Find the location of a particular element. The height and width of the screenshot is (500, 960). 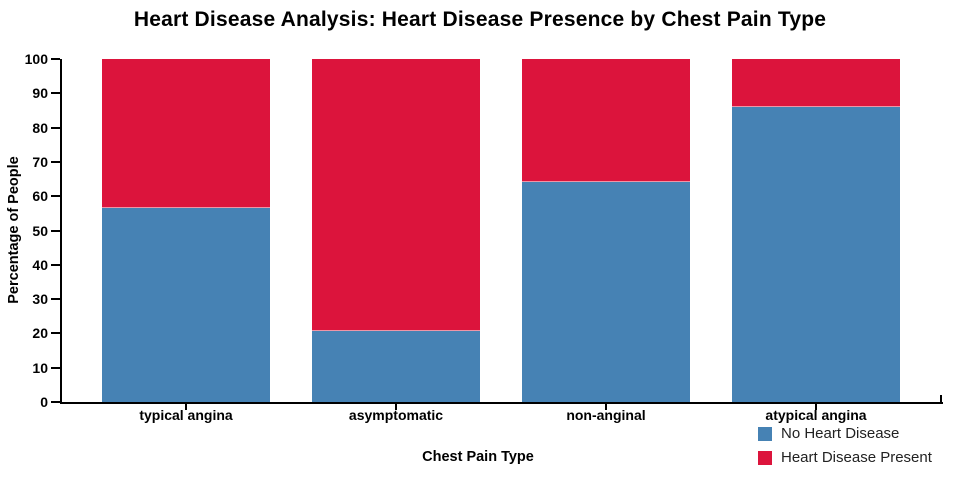

x-axis-category-label: non-anginal is located at coordinates (606, 415).